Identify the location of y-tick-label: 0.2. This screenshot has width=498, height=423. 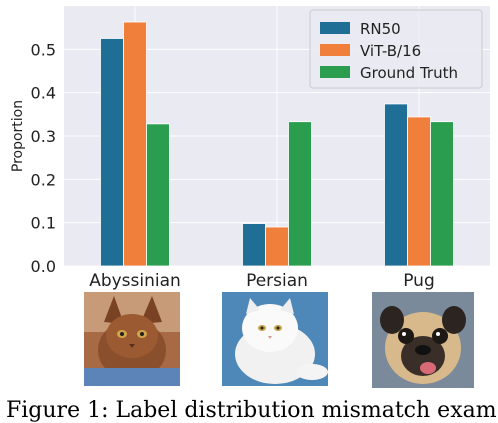
(43, 179).